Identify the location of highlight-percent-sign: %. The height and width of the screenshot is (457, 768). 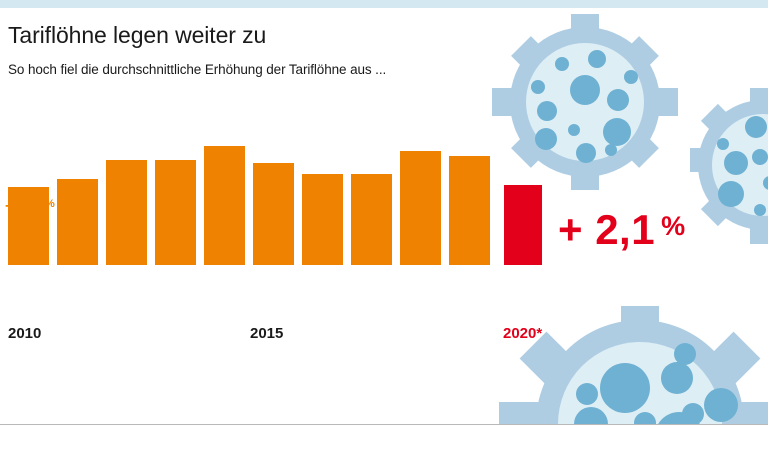
(673, 226).